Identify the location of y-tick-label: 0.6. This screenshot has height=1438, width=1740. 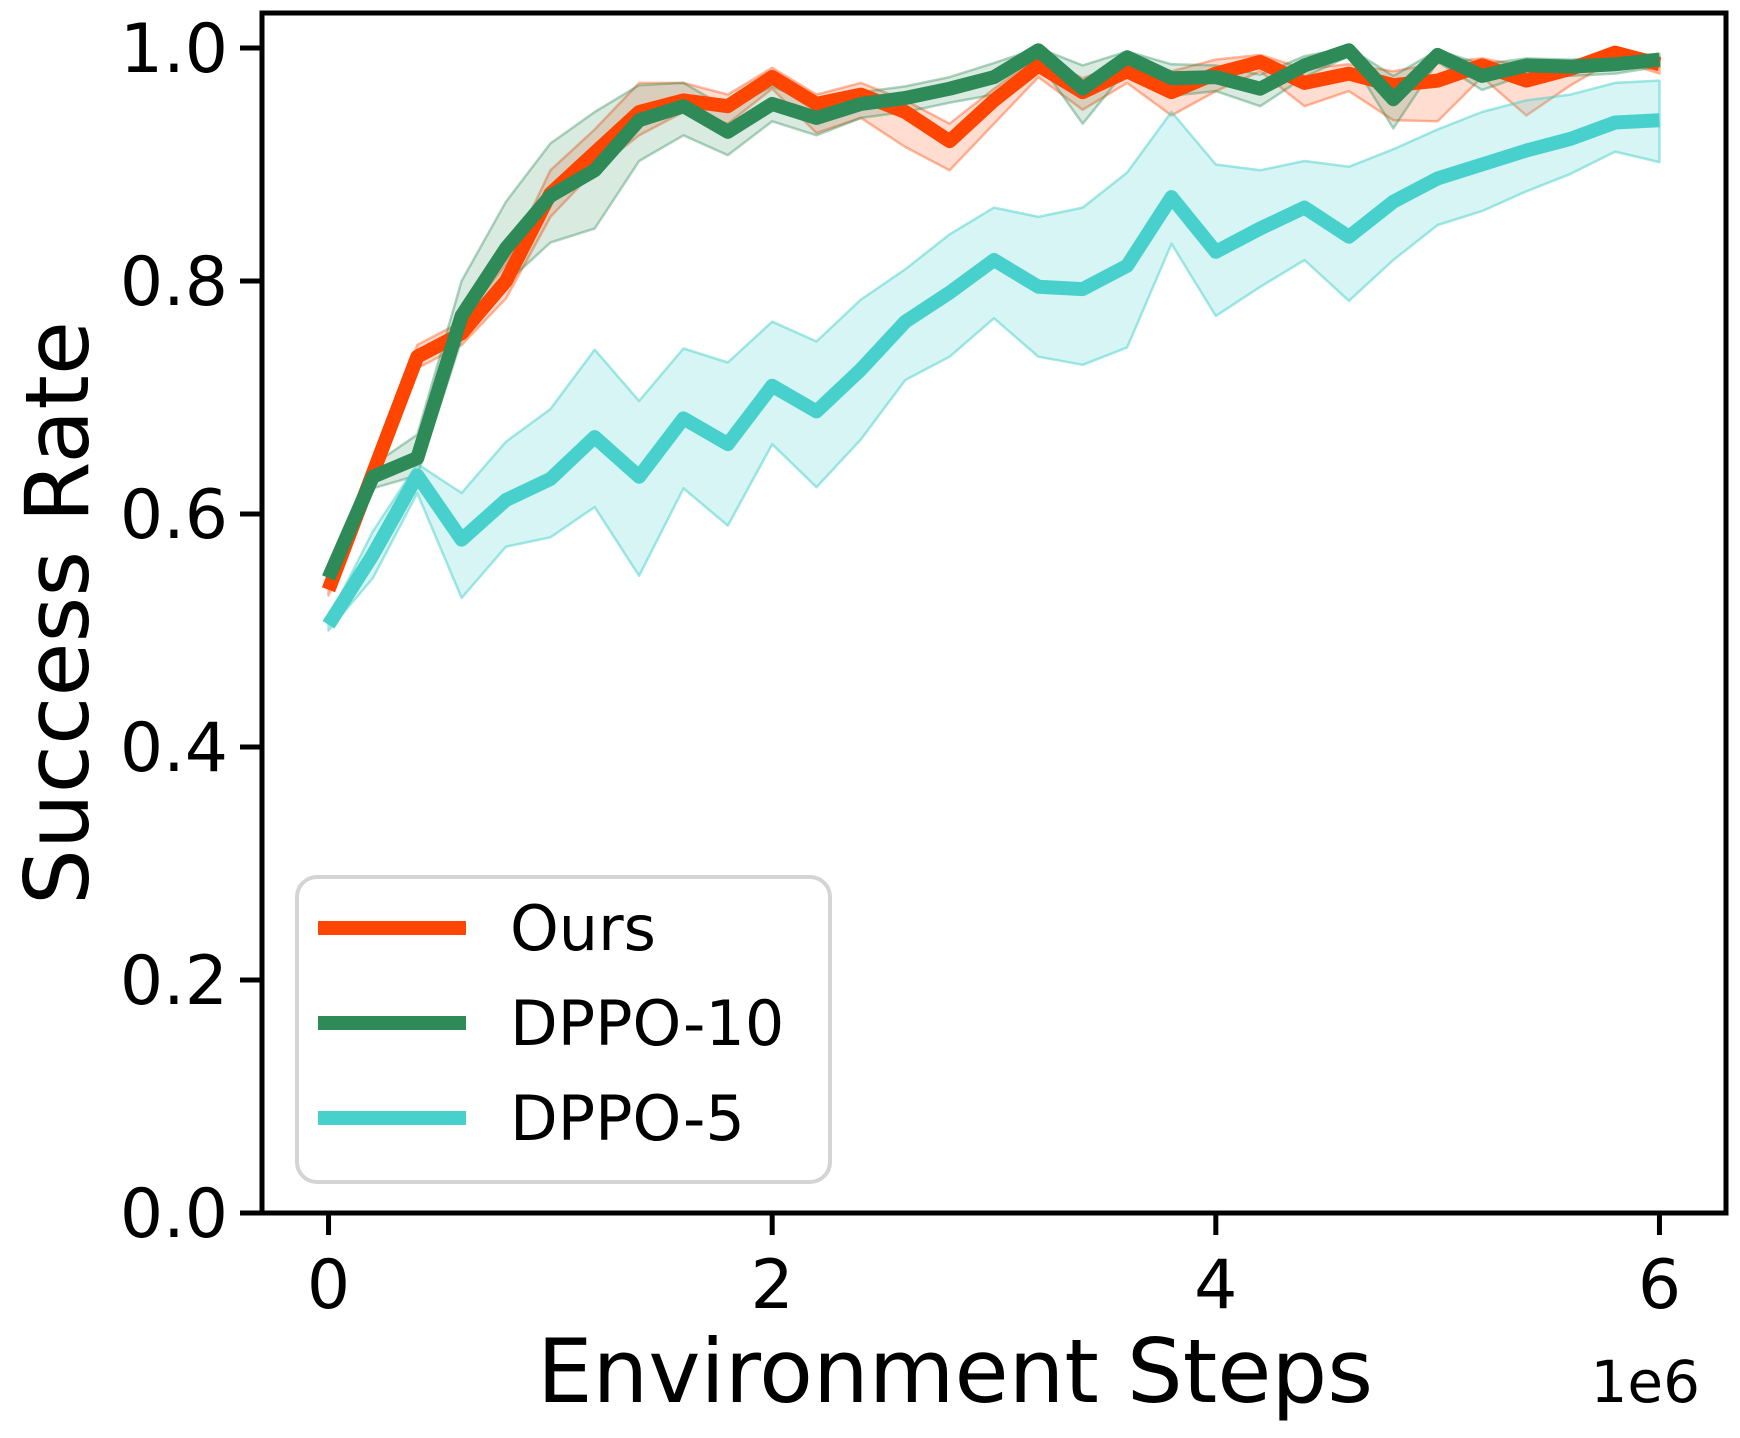
(174, 515).